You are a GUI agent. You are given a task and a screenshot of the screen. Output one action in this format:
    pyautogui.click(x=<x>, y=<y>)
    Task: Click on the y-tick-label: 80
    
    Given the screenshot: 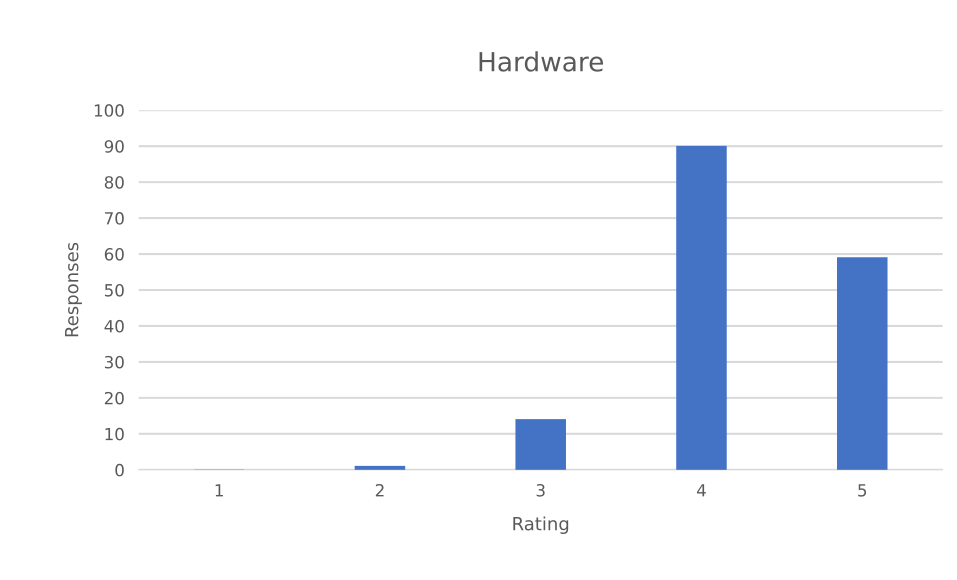 What is the action you would take?
    pyautogui.click(x=114, y=182)
    